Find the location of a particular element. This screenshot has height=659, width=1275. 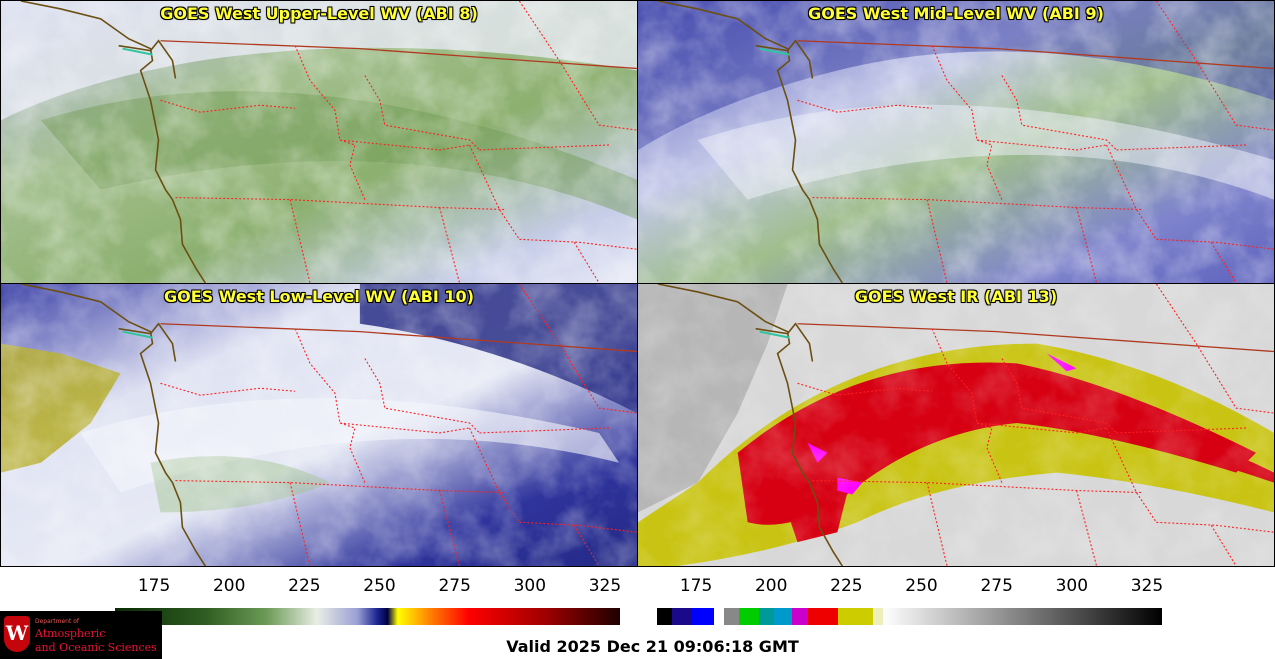

low-wv-title: GOES West Low-Level WV (ABI 10) is located at coordinates (318, 296).